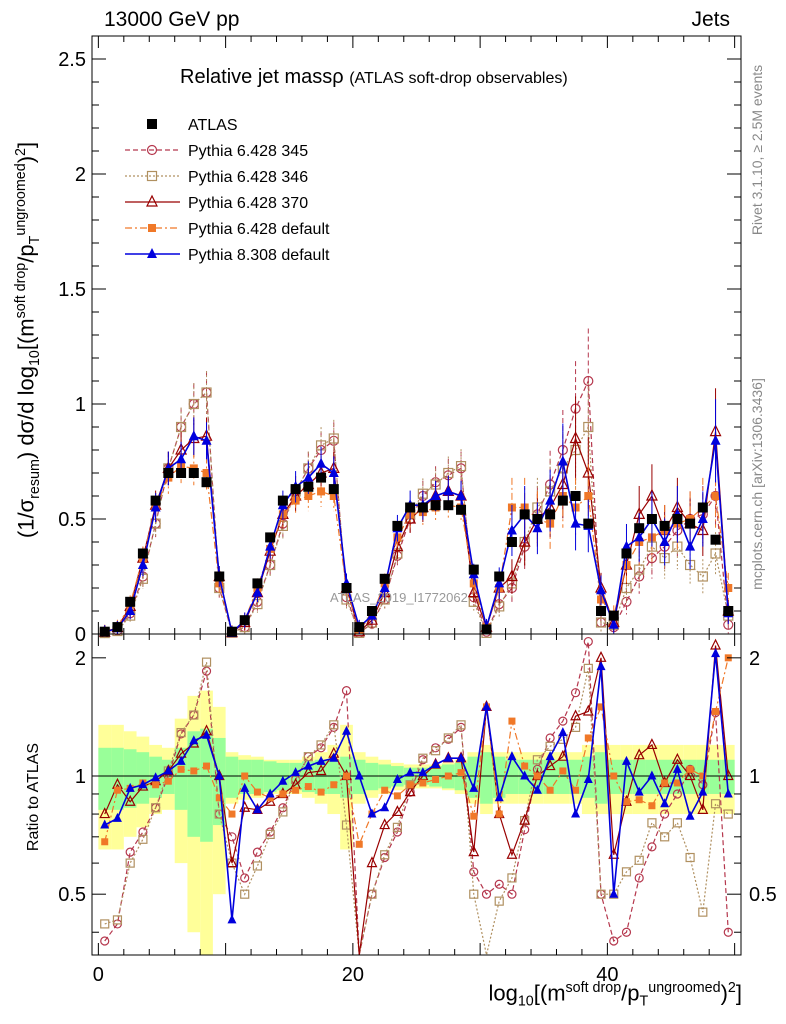 Image resolution: width=786 pixels, height=1024 pixels. I want to click on y-tick-label: 2, so click(80, 175).